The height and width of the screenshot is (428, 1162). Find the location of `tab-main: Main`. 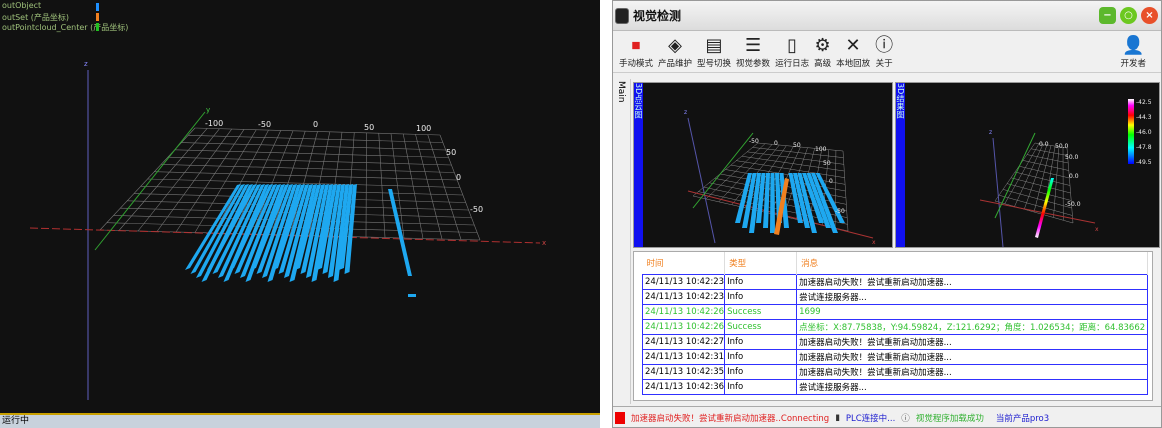

tab-main: Main is located at coordinates (621, 92).